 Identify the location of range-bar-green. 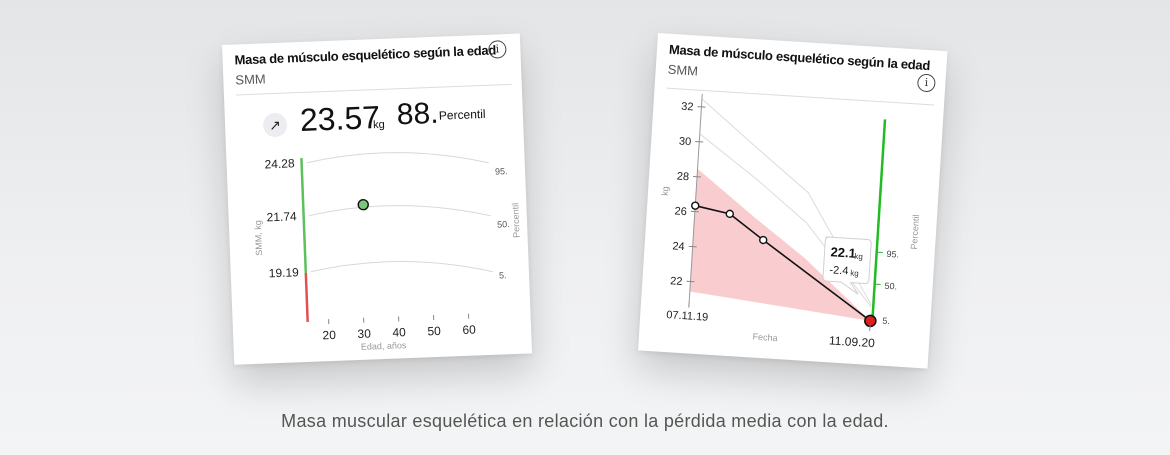
(304, 215).